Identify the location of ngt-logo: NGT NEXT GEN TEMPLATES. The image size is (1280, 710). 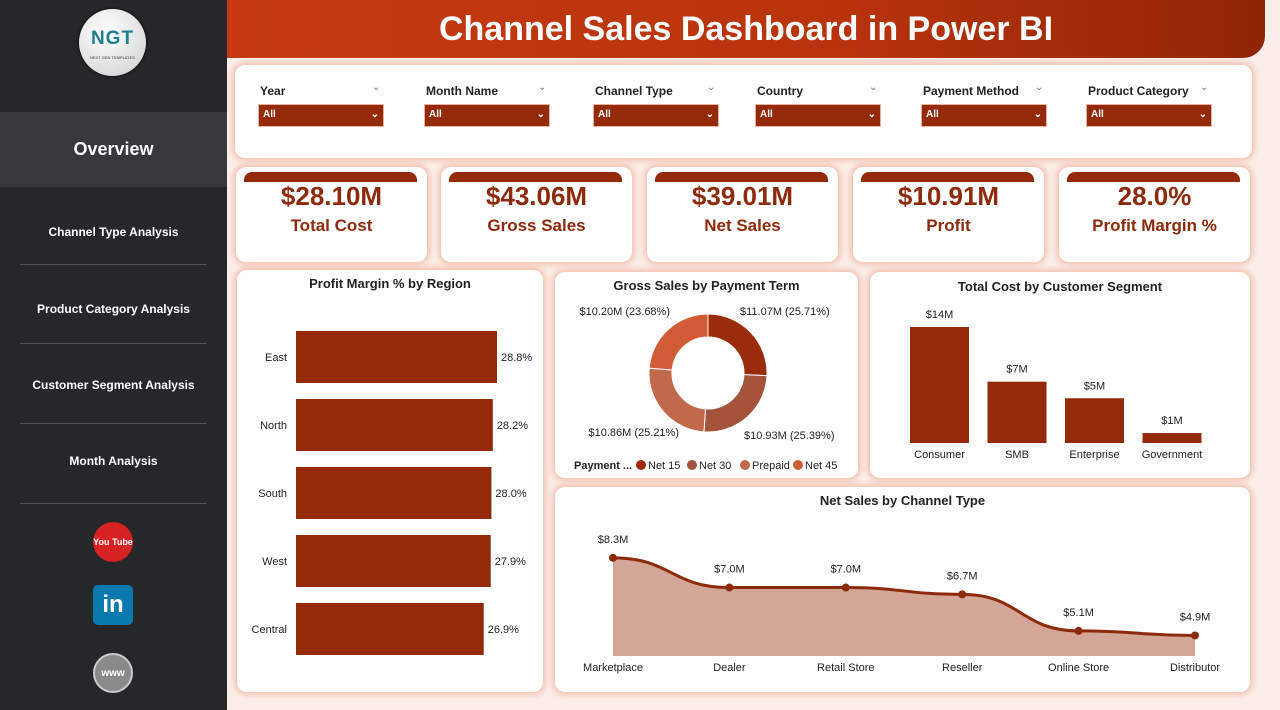
(112, 42).